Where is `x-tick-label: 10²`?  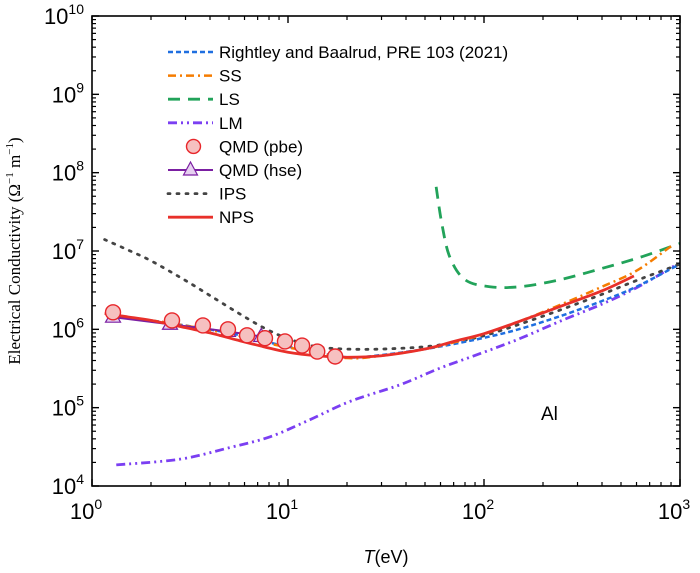
x-tick-label: 10² is located at coordinates (478, 510).